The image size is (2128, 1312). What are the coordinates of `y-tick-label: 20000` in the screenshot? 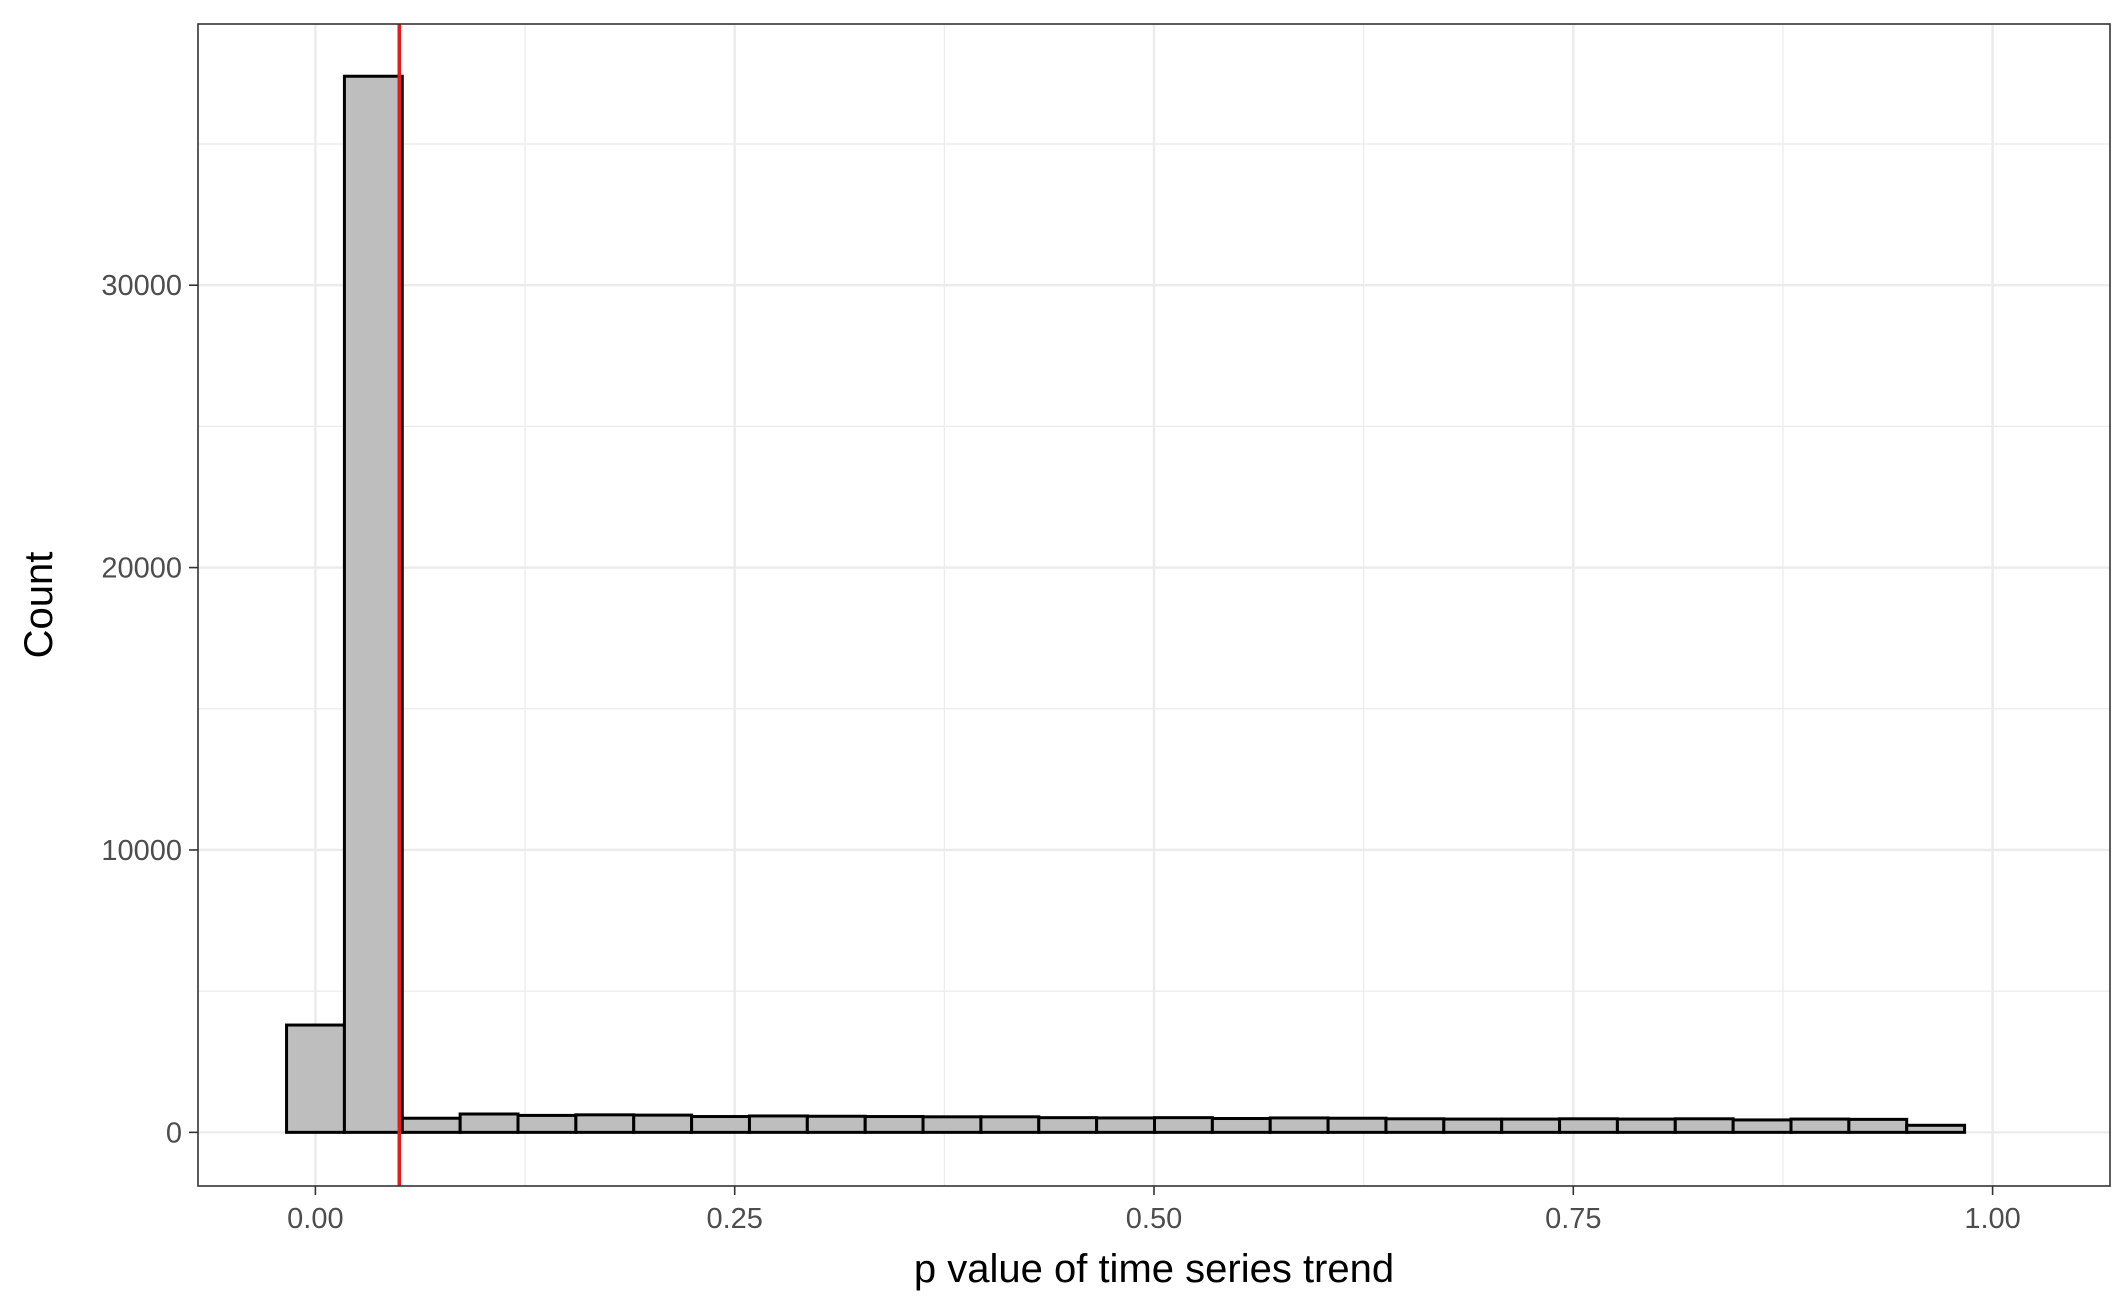 It's located at (141, 569).